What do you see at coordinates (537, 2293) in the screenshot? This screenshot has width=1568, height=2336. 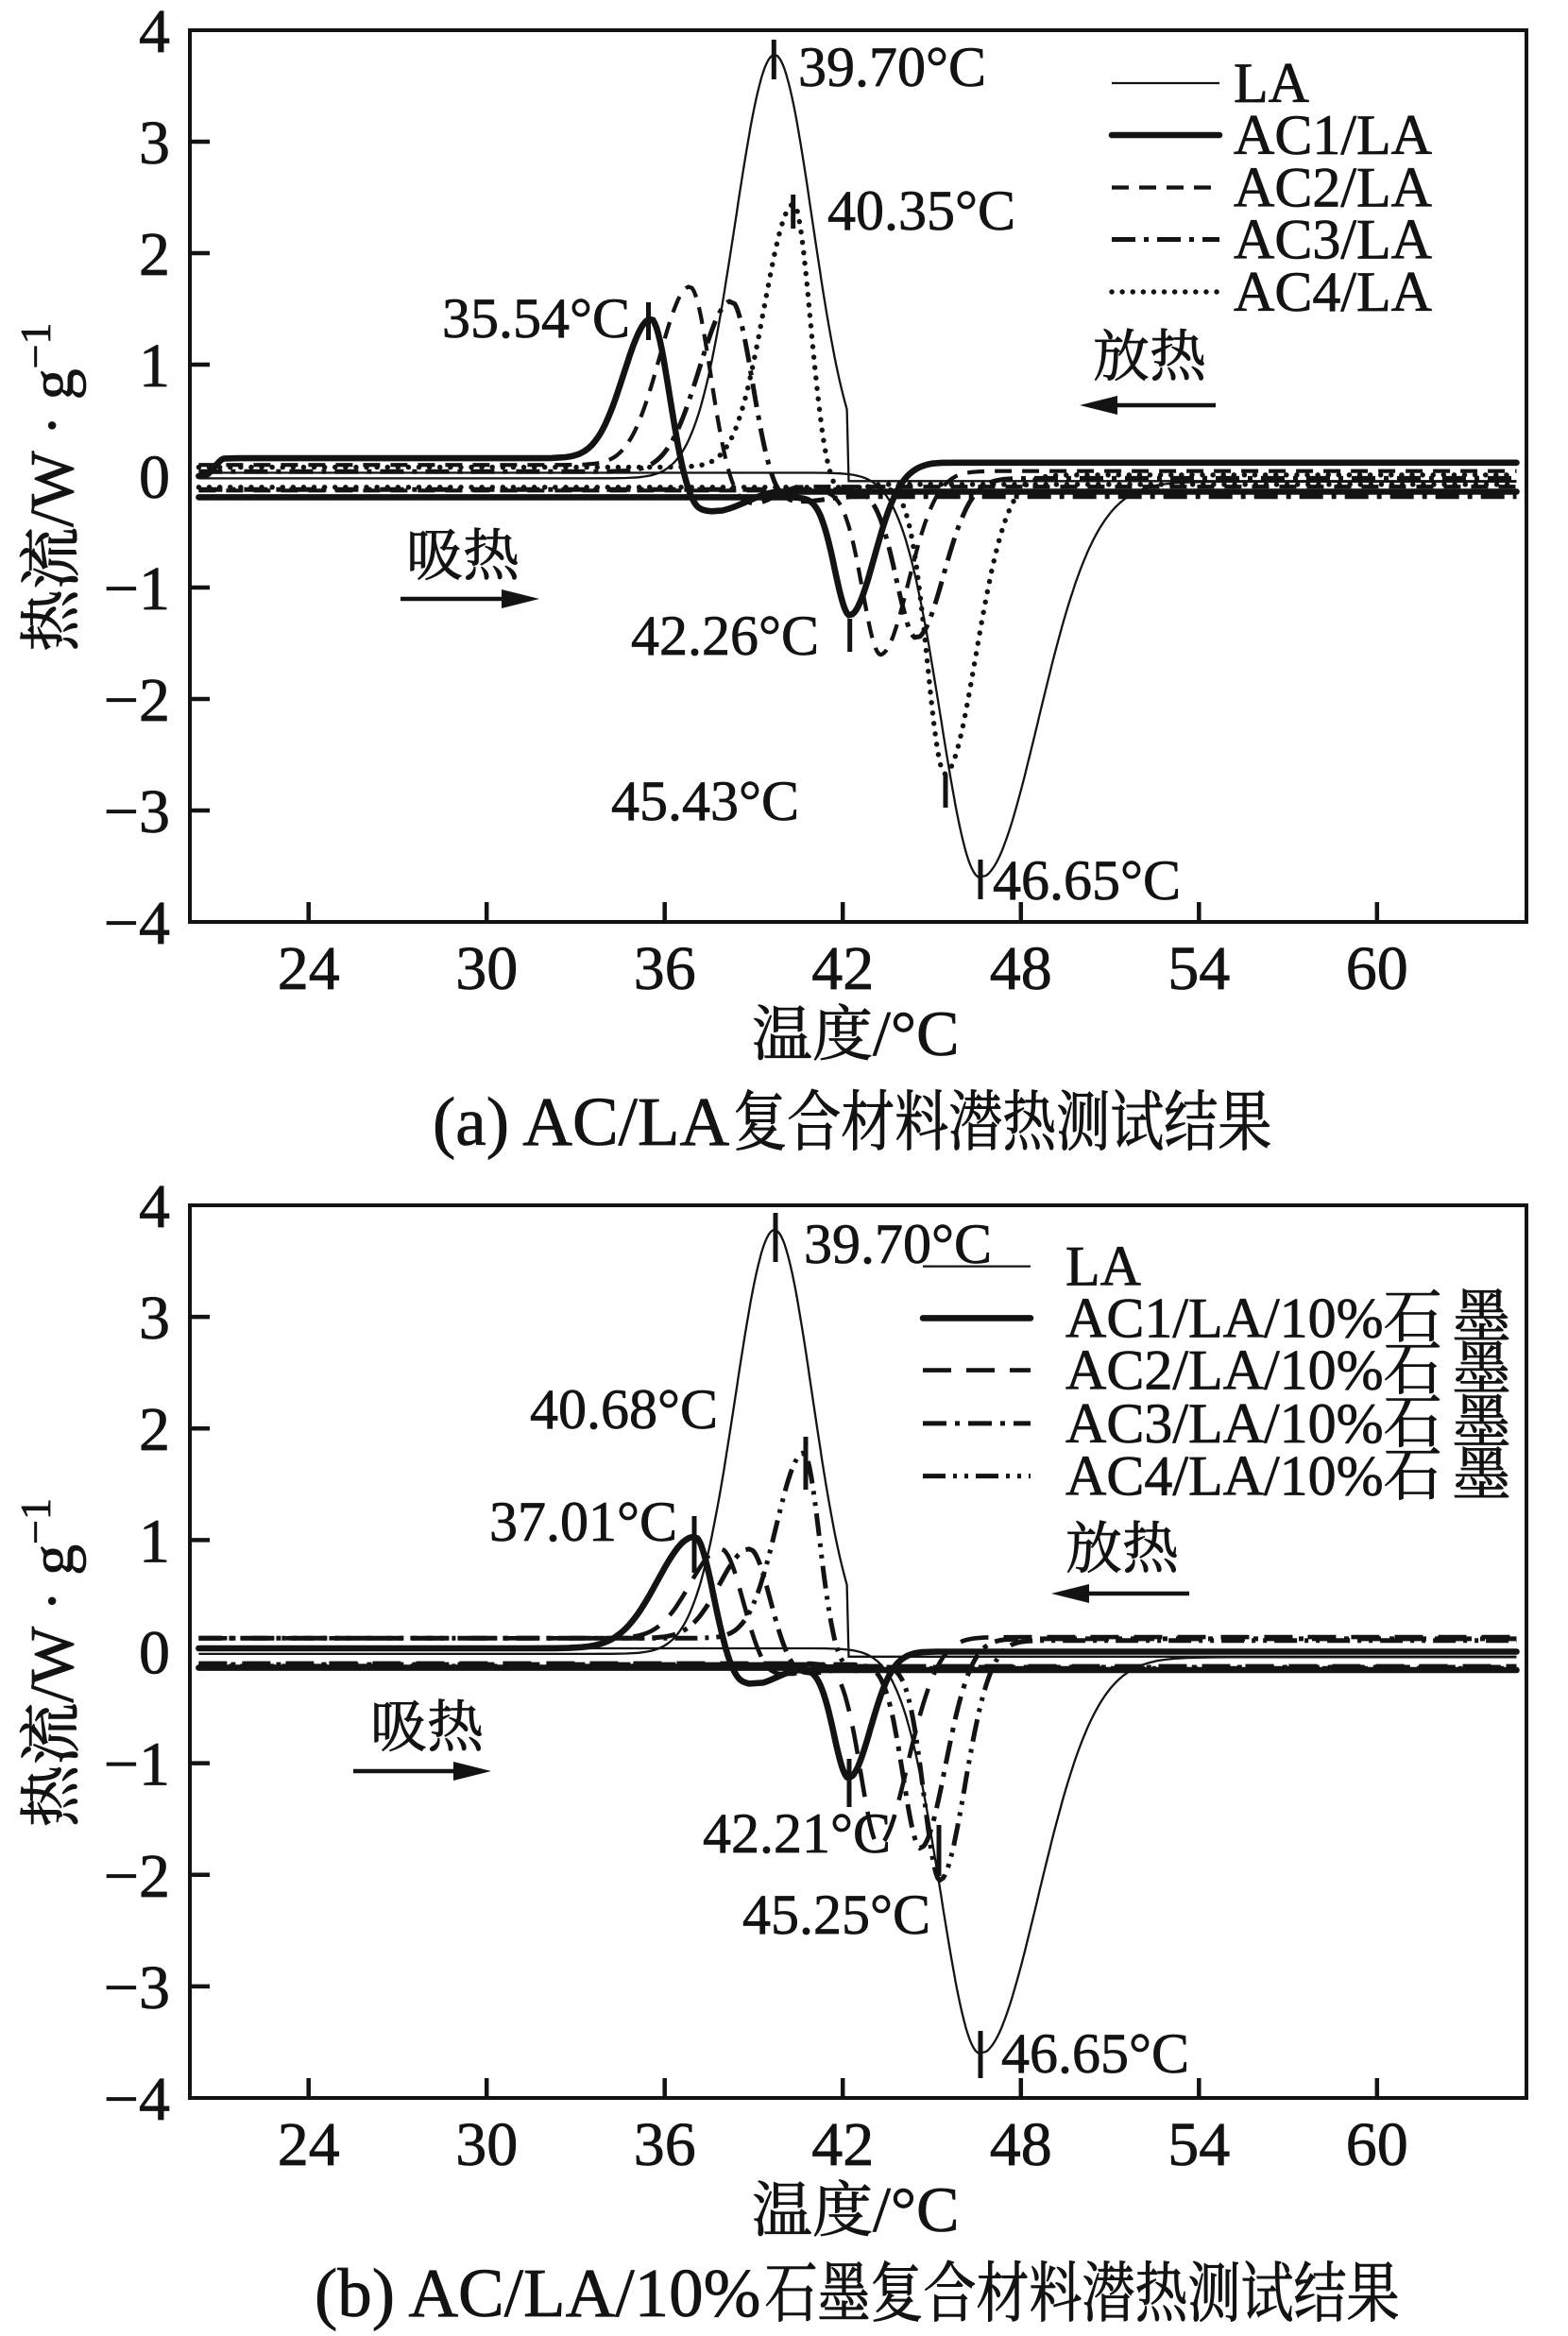 I see `svg-text: (b) AC/LA/10%` at bounding box center [537, 2293].